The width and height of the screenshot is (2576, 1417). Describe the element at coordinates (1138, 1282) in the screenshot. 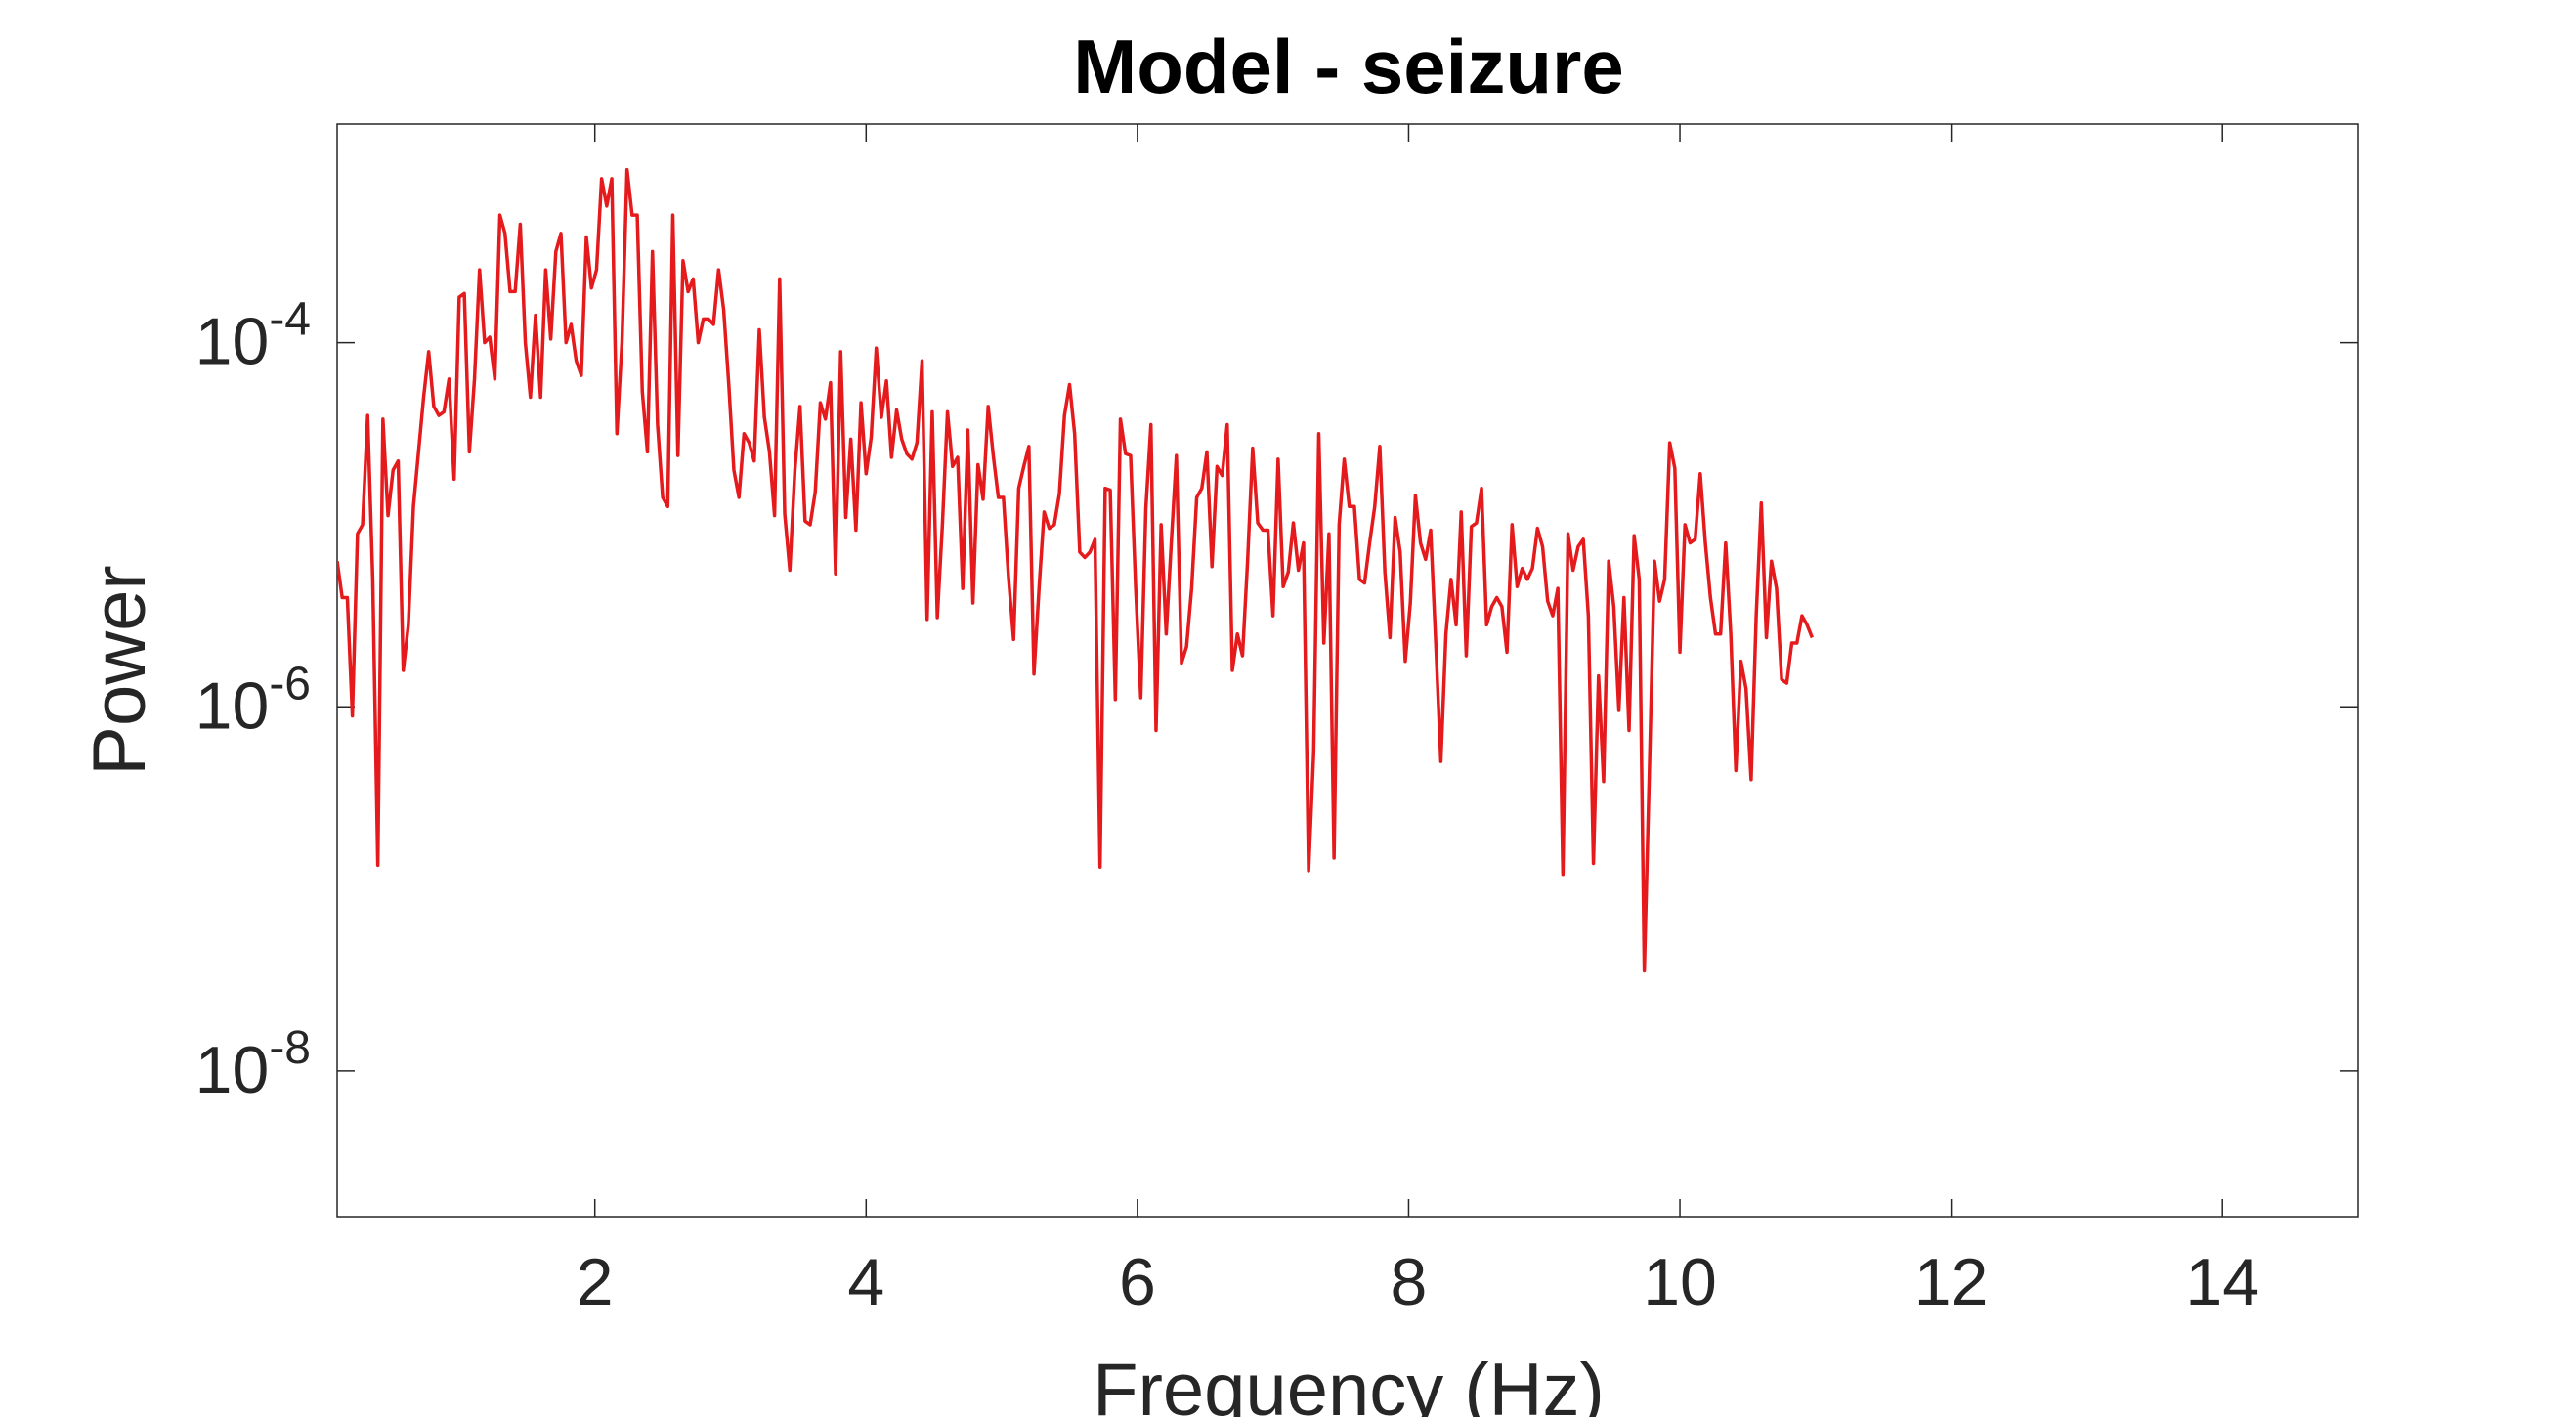

I see `x-tick-label: 6` at that location.